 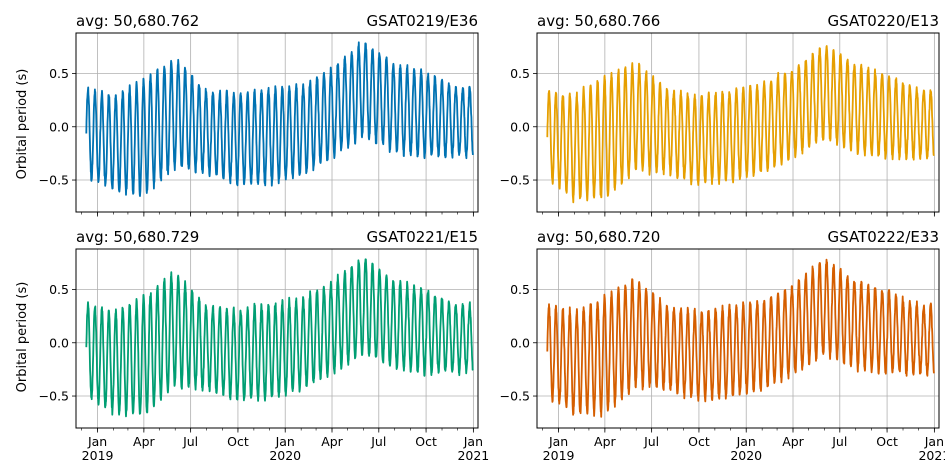 What do you see at coordinates (883, 237) in the screenshot?
I see `panel-title-right: GSAT0222/E33` at bounding box center [883, 237].